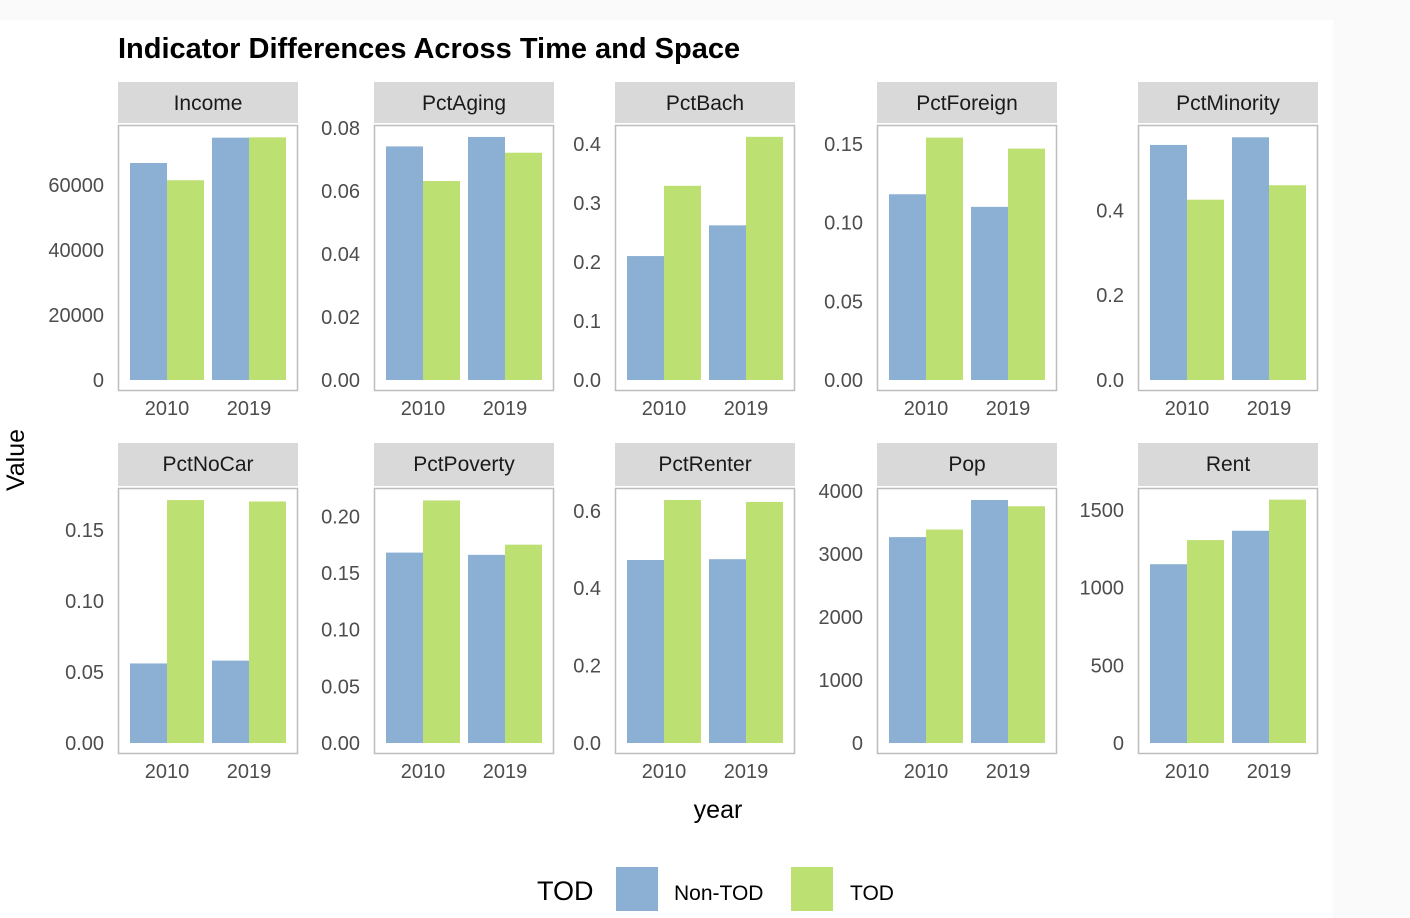 Image resolution: width=1410 pixels, height=918 pixels. What do you see at coordinates (764, 622) in the screenshot?
I see `bar-pctrenter-tod-2019` at bounding box center [764, 622].